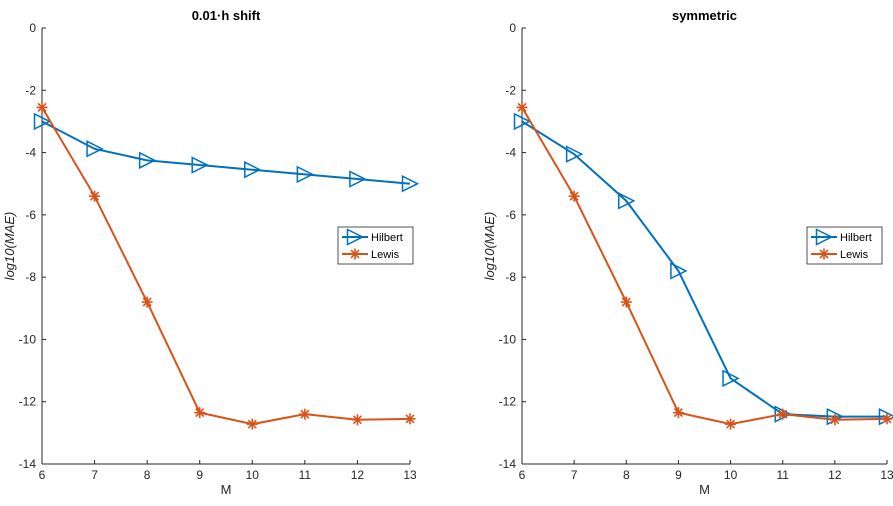 The height and width of the screenshot is (506, 893). What do you see at coordinates (226, 15) in the screenshot?
I see `chart-title: 0.01·h shift` at bounding box center [226, 15].